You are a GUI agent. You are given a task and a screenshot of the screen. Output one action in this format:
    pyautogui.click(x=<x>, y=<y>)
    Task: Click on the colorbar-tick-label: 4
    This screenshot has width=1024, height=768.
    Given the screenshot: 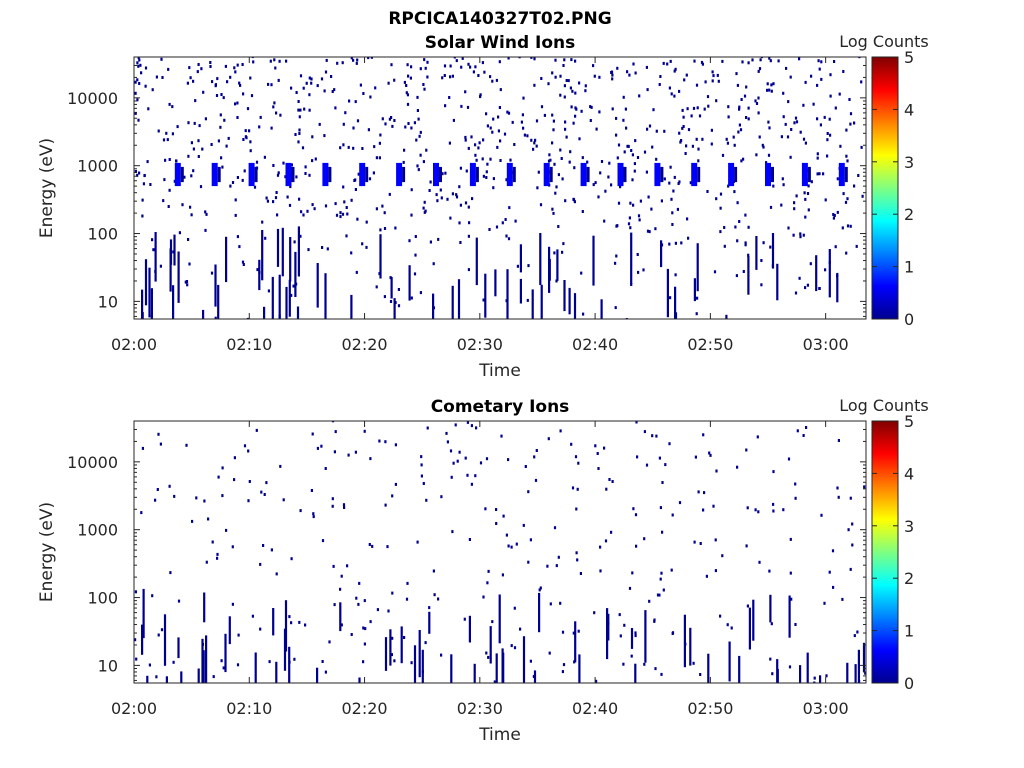 What is the action you would take?
    pyautogui.click(x=909, y=109)
    